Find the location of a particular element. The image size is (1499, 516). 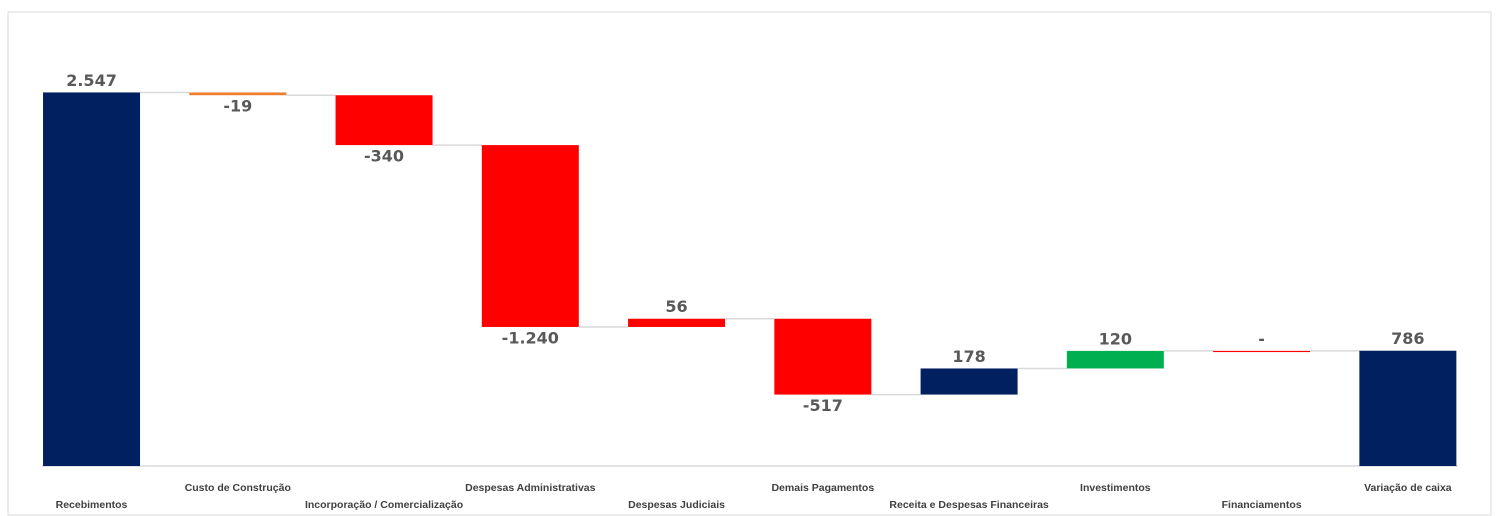

x-tick-label: Demais Pagamentos is located at coordinates (822, 488).